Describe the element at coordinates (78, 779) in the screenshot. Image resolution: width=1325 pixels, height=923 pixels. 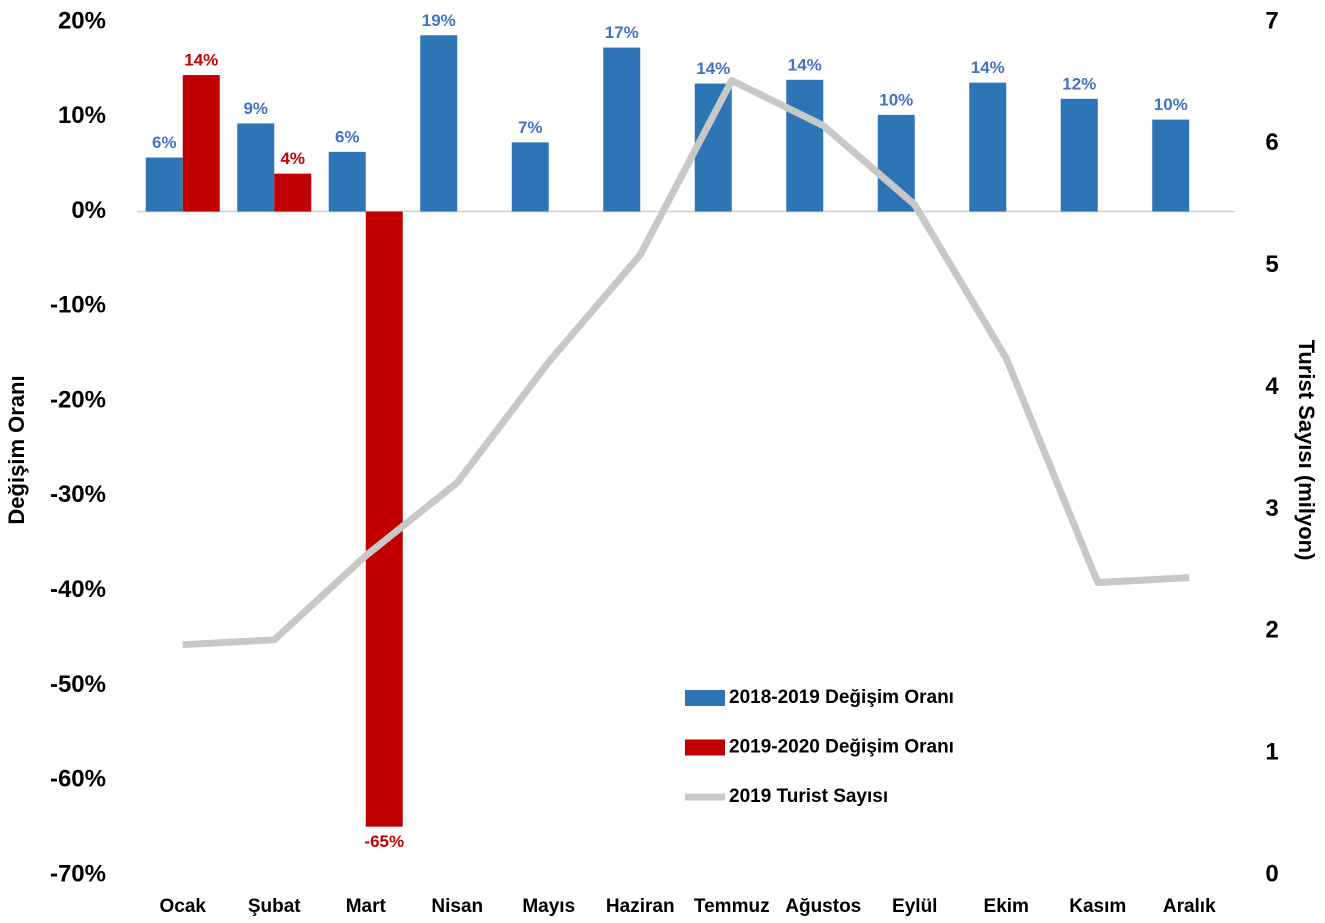
I see `y-tick-label: -60%` at that location.